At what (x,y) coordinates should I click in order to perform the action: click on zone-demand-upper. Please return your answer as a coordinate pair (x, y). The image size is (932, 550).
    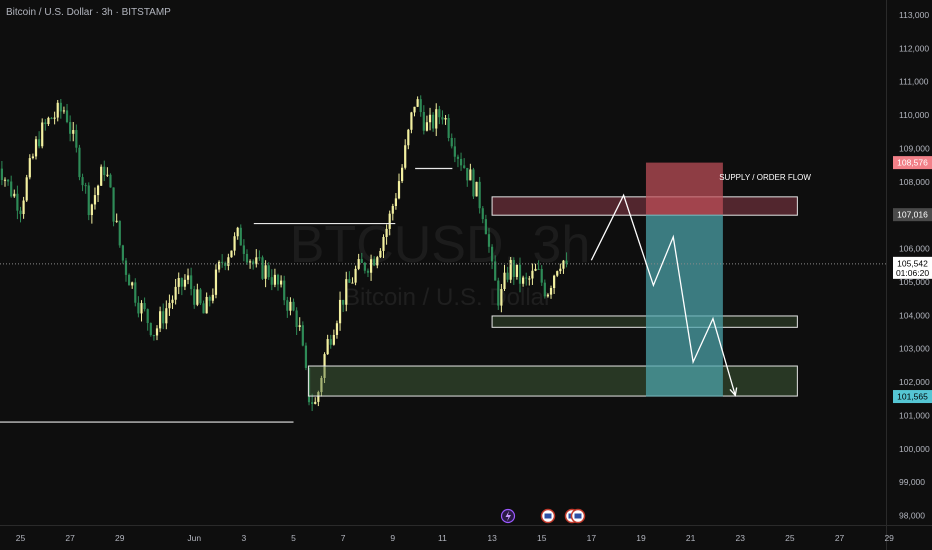
    Looking at the image, I should click on (644, 321).